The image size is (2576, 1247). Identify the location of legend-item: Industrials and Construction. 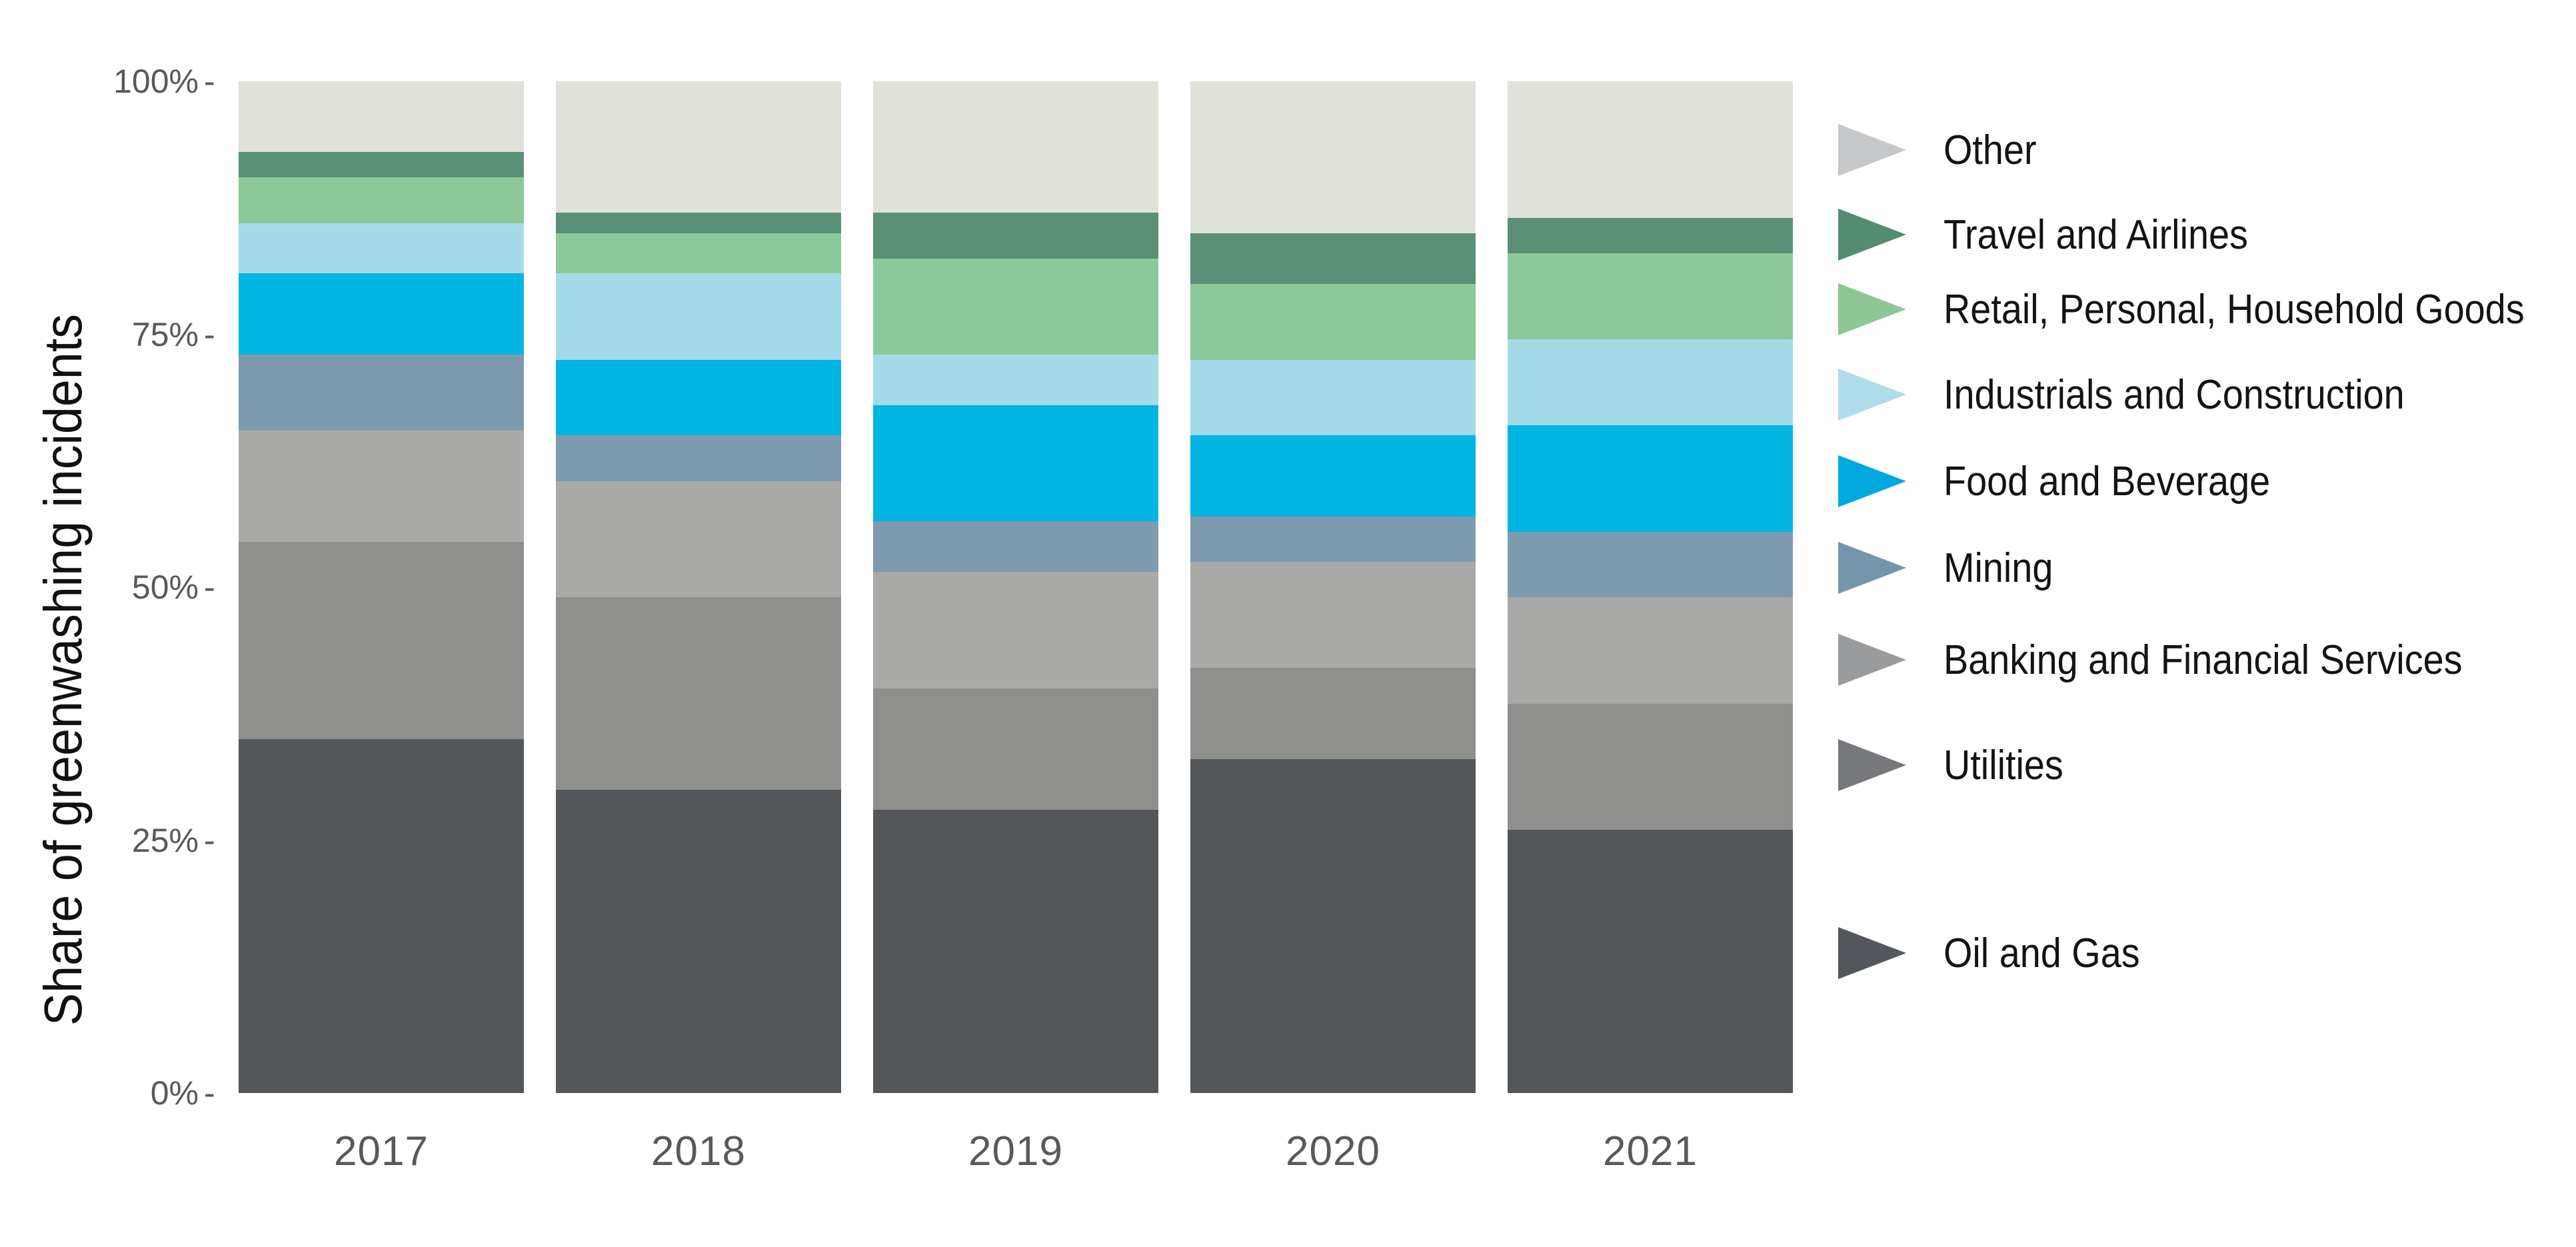
(2147, 394).